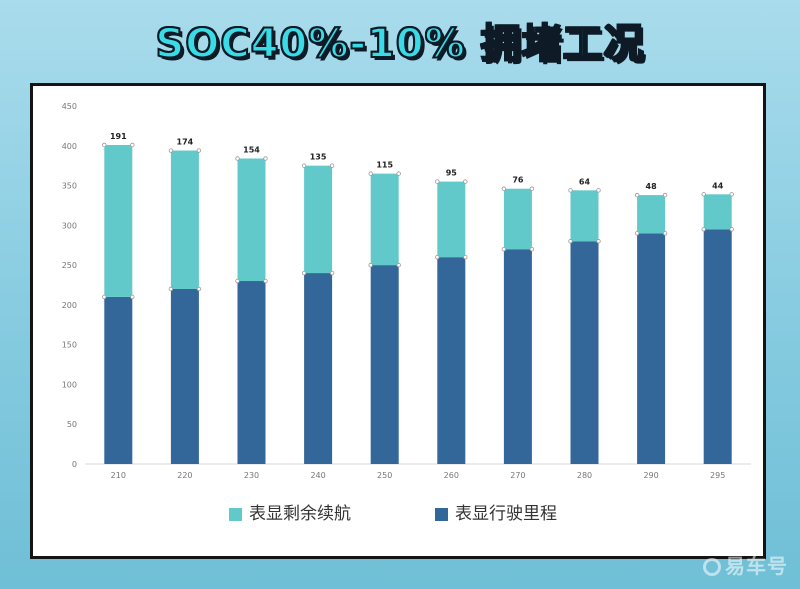 This screenshot has height=589, width=800. What do you see at coordinates (399, 44) in the screenshot?
I see `page-headline: SOC40%-10% 拥堵工况` at bounding box center [399, 44].